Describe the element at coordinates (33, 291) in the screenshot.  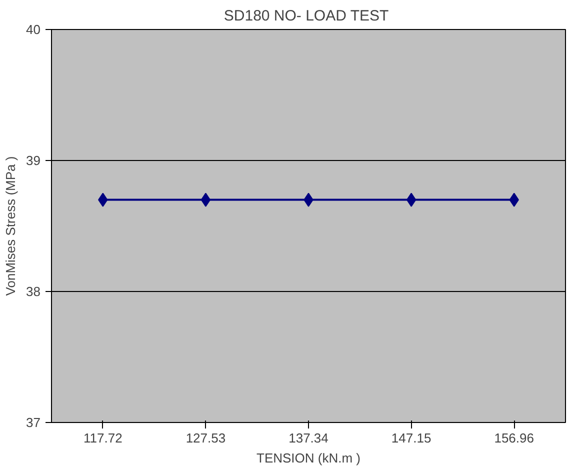
I see `y-tick-label: 38` at that location.